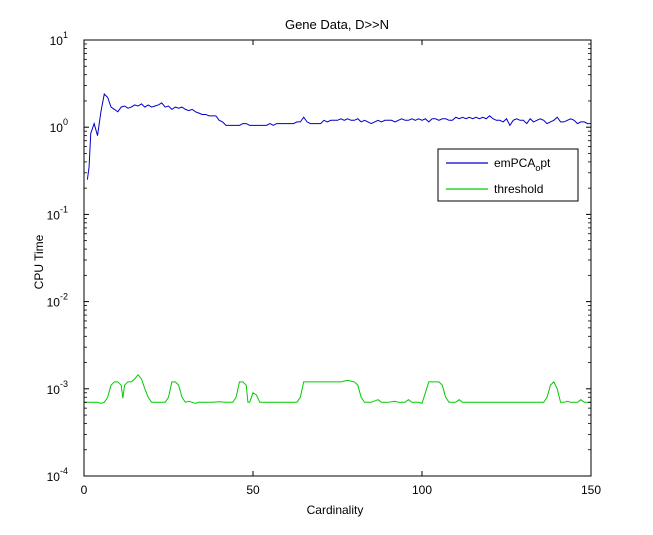 The width and height of the screenshot is (653, 535). What do you see at coordinates (337, 24) in the screenshot?
I see `chart-title: Gene Data, D>>N` at bounding box center [337, 24].